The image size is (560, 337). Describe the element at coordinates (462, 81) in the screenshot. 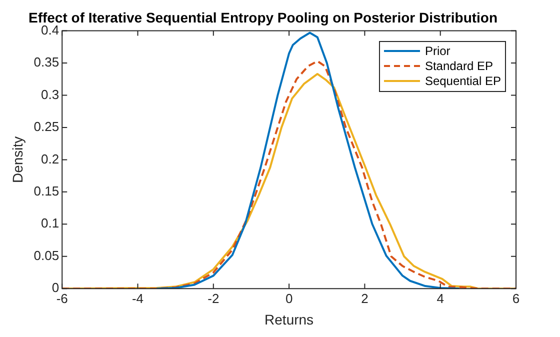

I see `legend-label: Sequential EP` at that location.